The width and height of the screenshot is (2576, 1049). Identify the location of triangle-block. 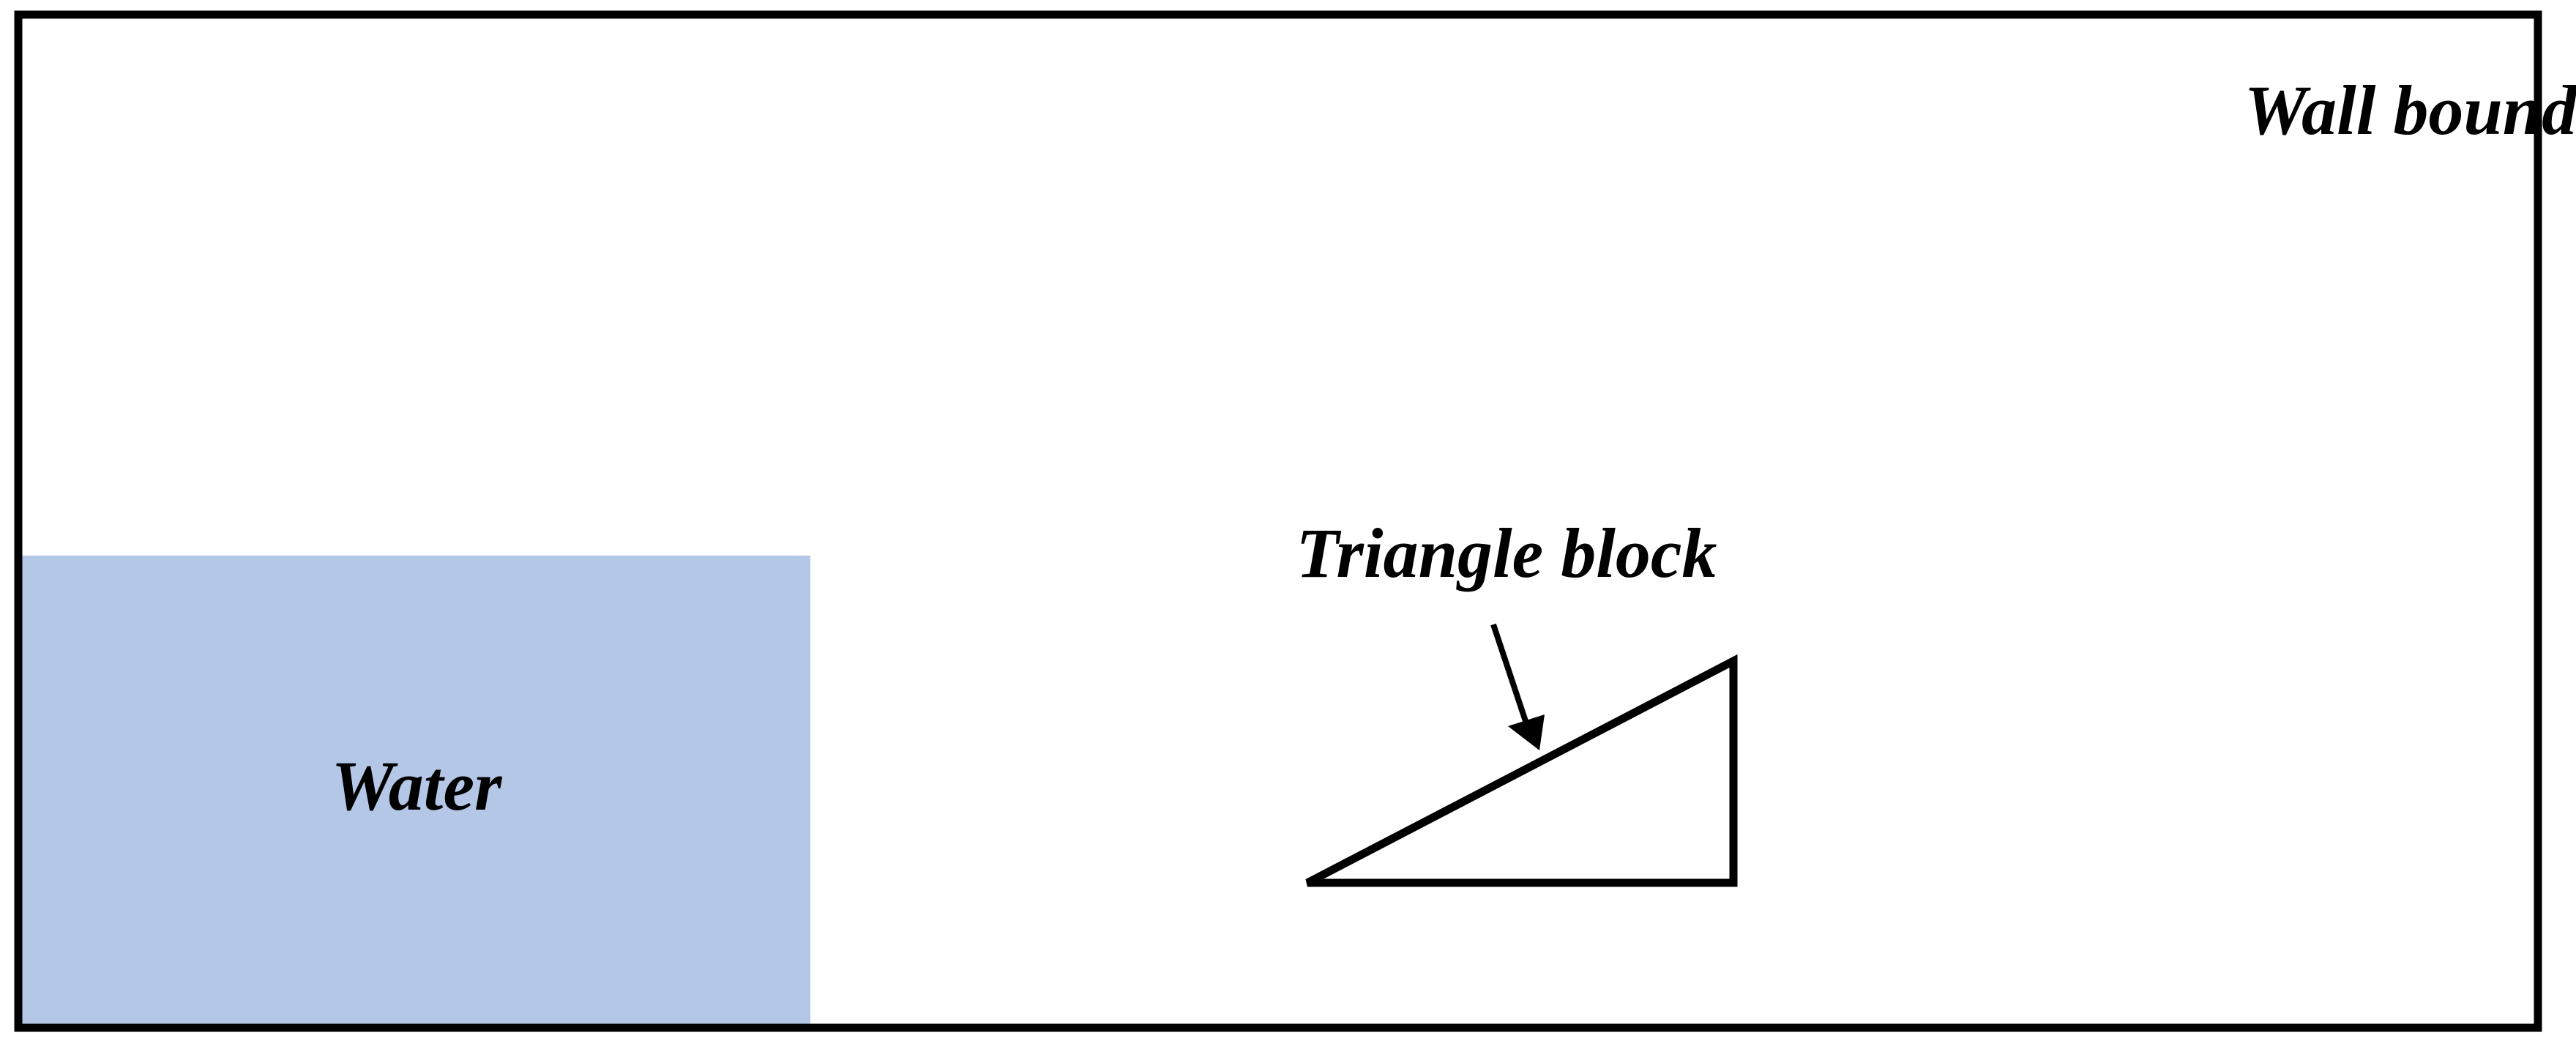
(1521, 770).